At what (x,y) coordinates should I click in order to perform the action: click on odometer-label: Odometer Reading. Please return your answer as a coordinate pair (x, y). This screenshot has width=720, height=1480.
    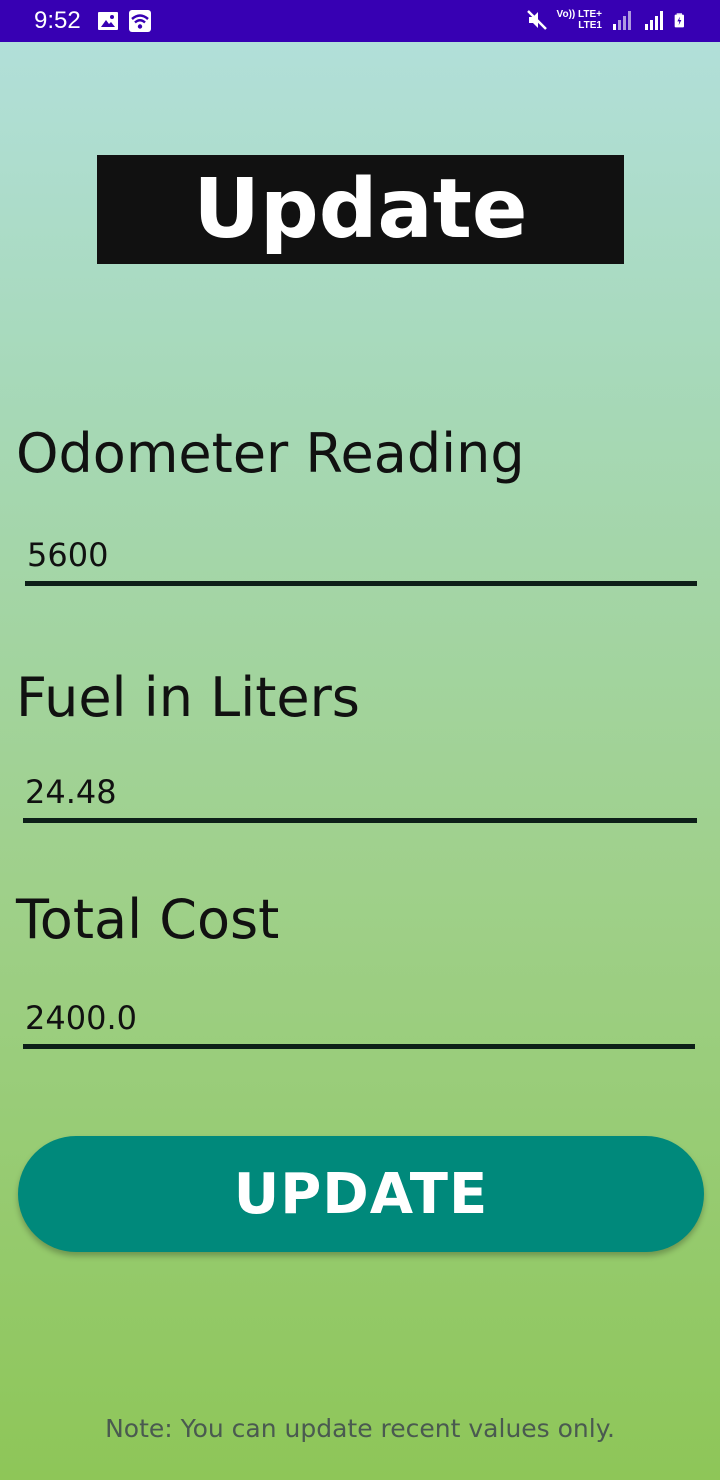
    Looking at the image, I should click on (270, 453).